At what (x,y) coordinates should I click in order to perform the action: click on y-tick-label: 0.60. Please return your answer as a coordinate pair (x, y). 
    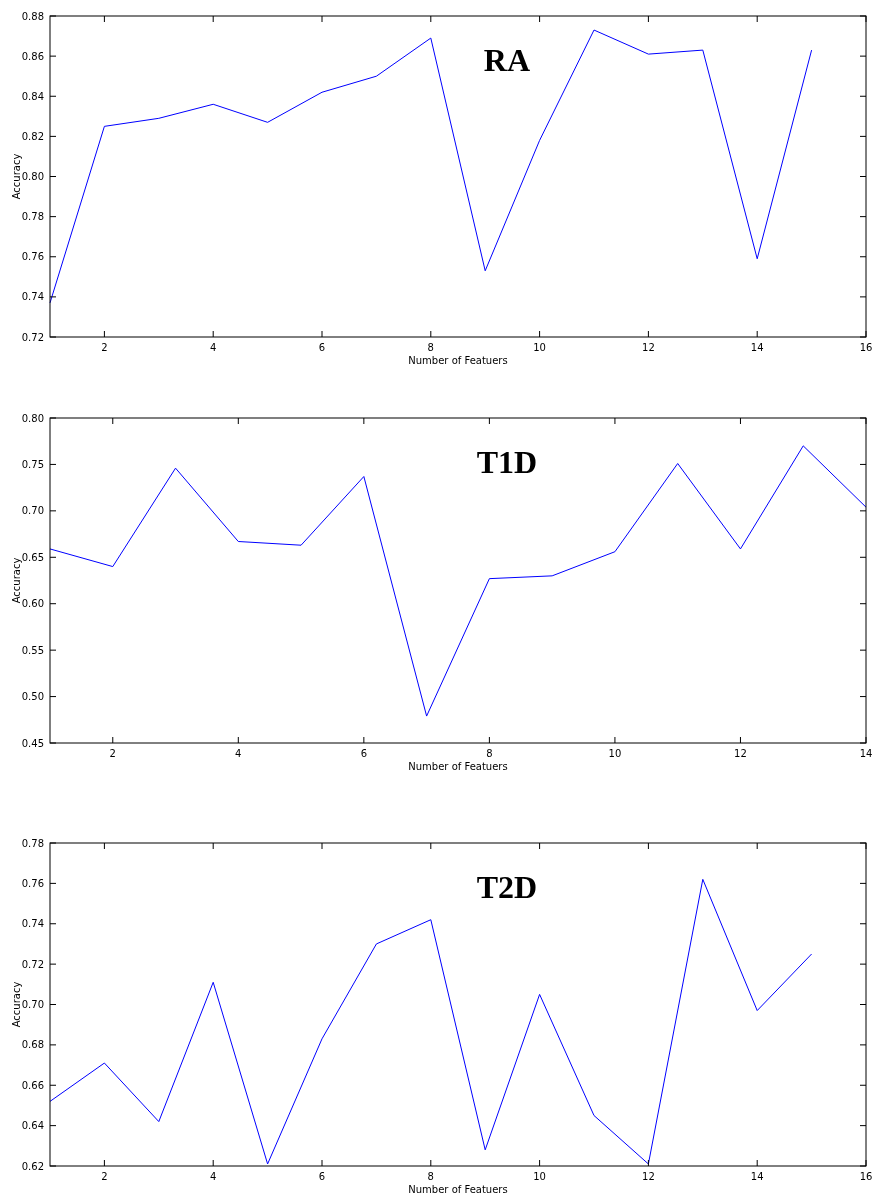
    Looking at the image, I should click on (32, 604).